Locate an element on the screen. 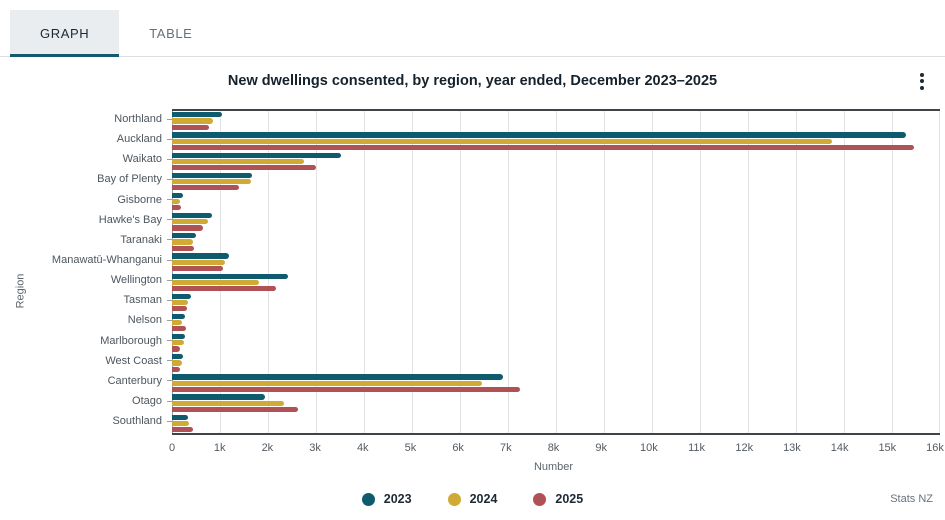 Image resolution: width=945 pixels, height=520 pixels. x-axis-tick-label: 3k is located at coordinates (315, 448).